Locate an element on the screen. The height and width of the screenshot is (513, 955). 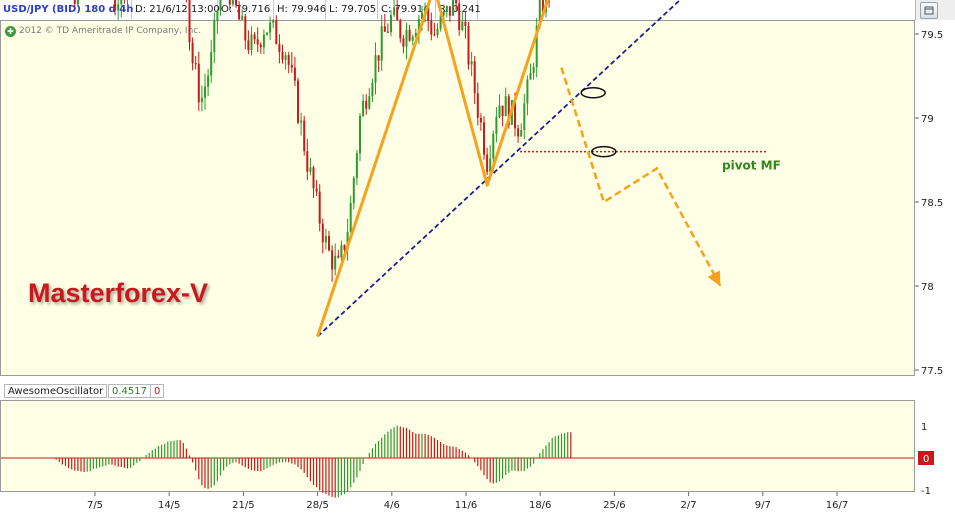
maximize-button is located at coordinates (929, 10).